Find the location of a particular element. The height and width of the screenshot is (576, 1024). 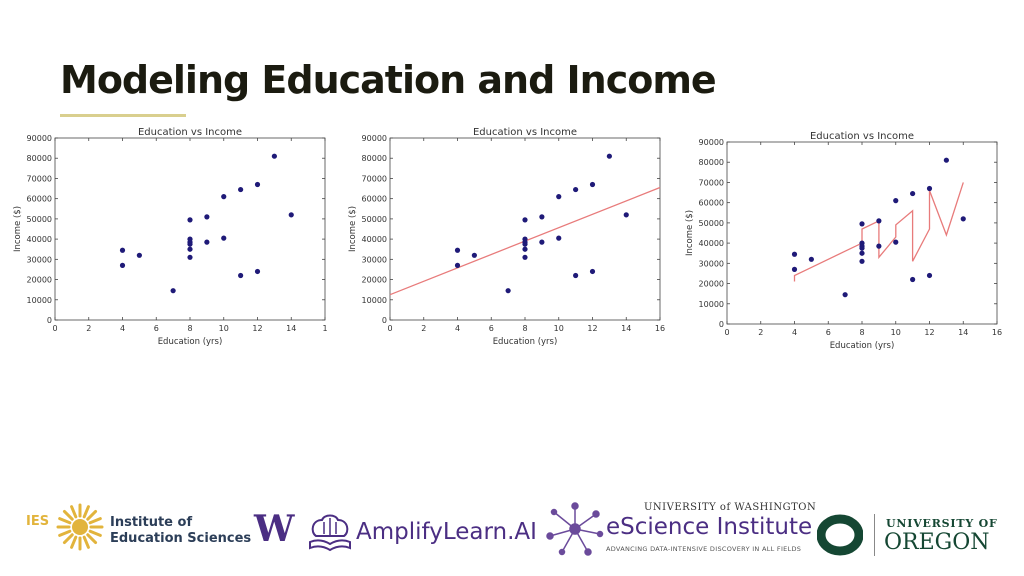

x-tick-label: 14 is located at coordinates (963, 332).